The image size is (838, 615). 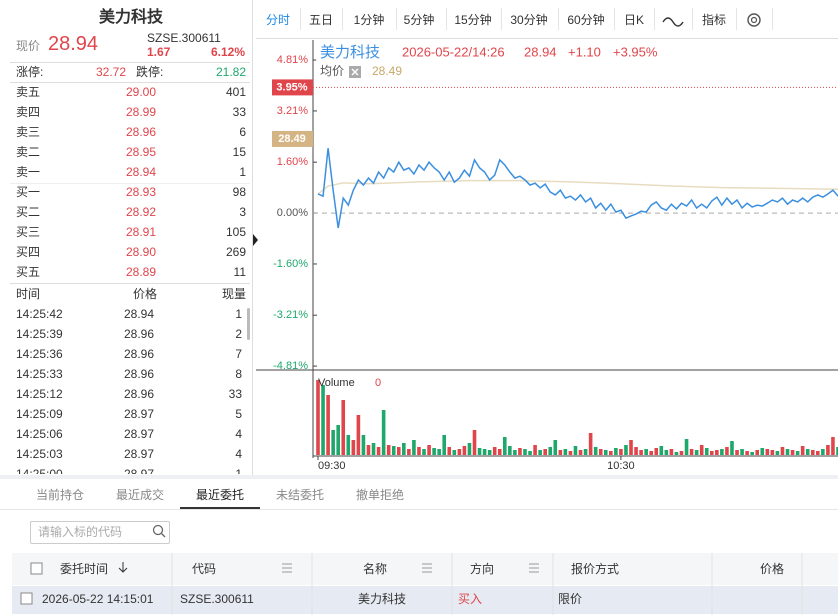 I want to click on order-tab: 最近成交, so click(x=140, y=495).